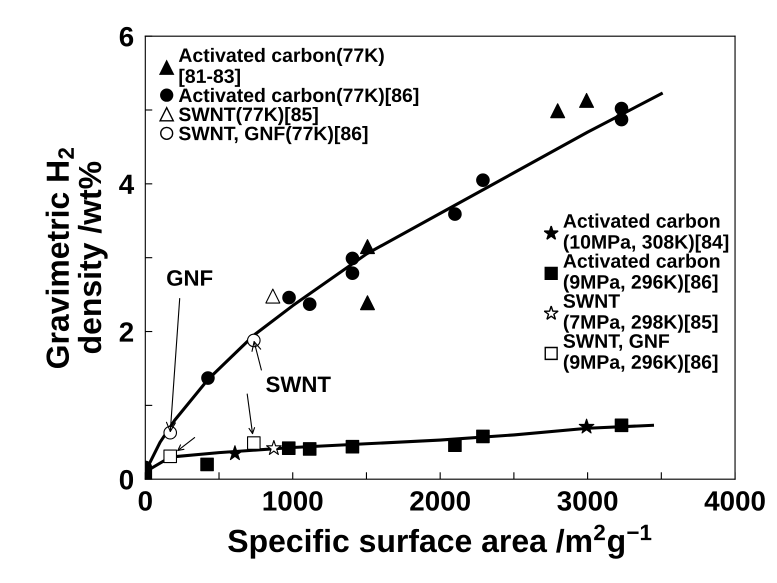 The image size is (777, 583). Describe the element at coordinates (127, 480) in the screenshot. I see `y-tick-label: 0` at that location.